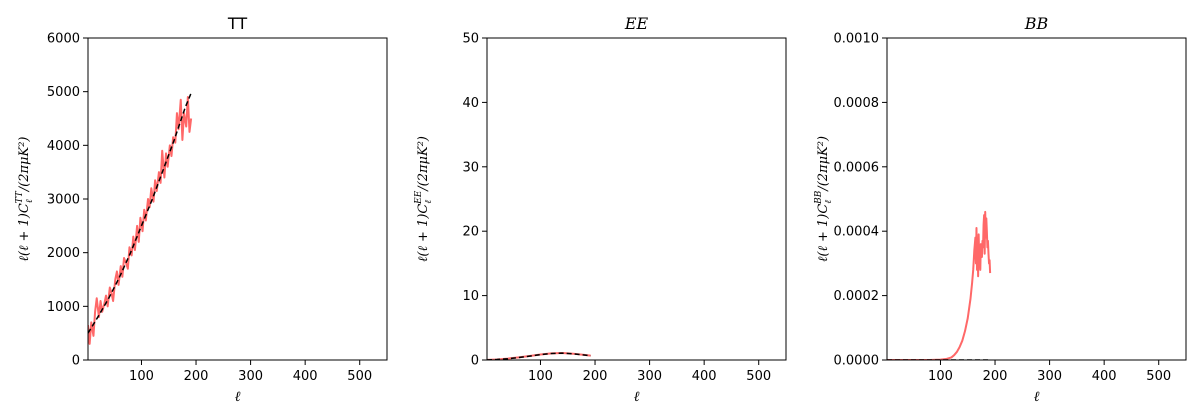  What do you see at coordinates (939, 285) in the screenshot?
I see `panel-3-series-1-solid` at bounding box center [939, 285].